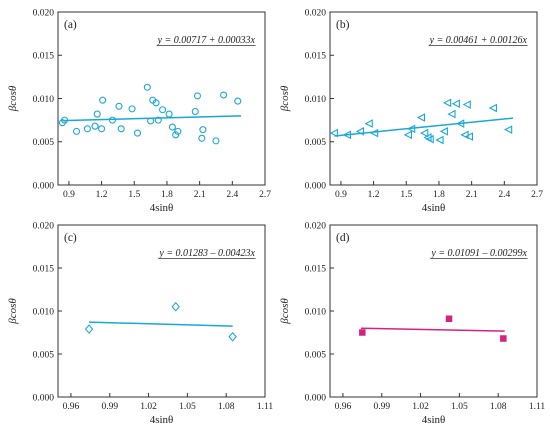  I want to click on fit-equation: y = 0.00461 + 0.00126x, so click(478, 40).